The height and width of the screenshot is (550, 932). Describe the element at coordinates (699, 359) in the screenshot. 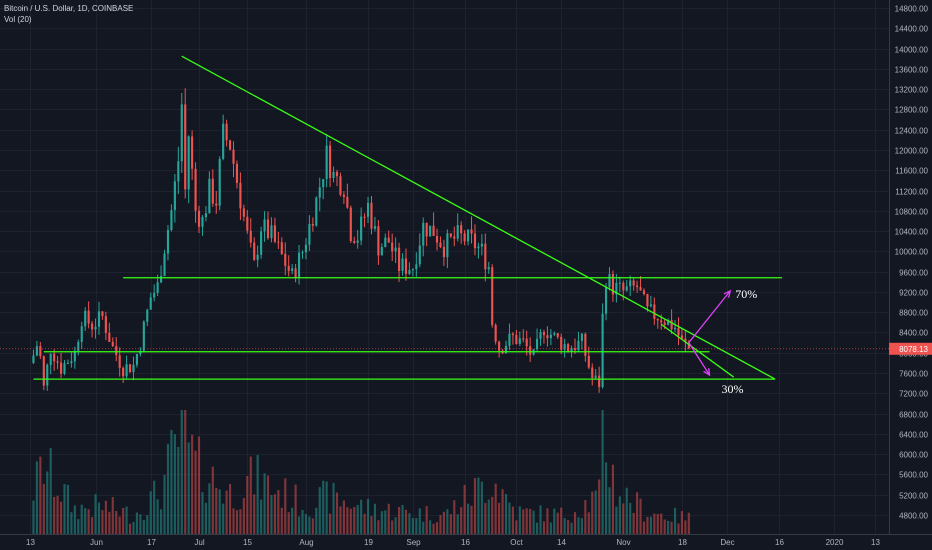

I see `projection-arrow-line` at that location.